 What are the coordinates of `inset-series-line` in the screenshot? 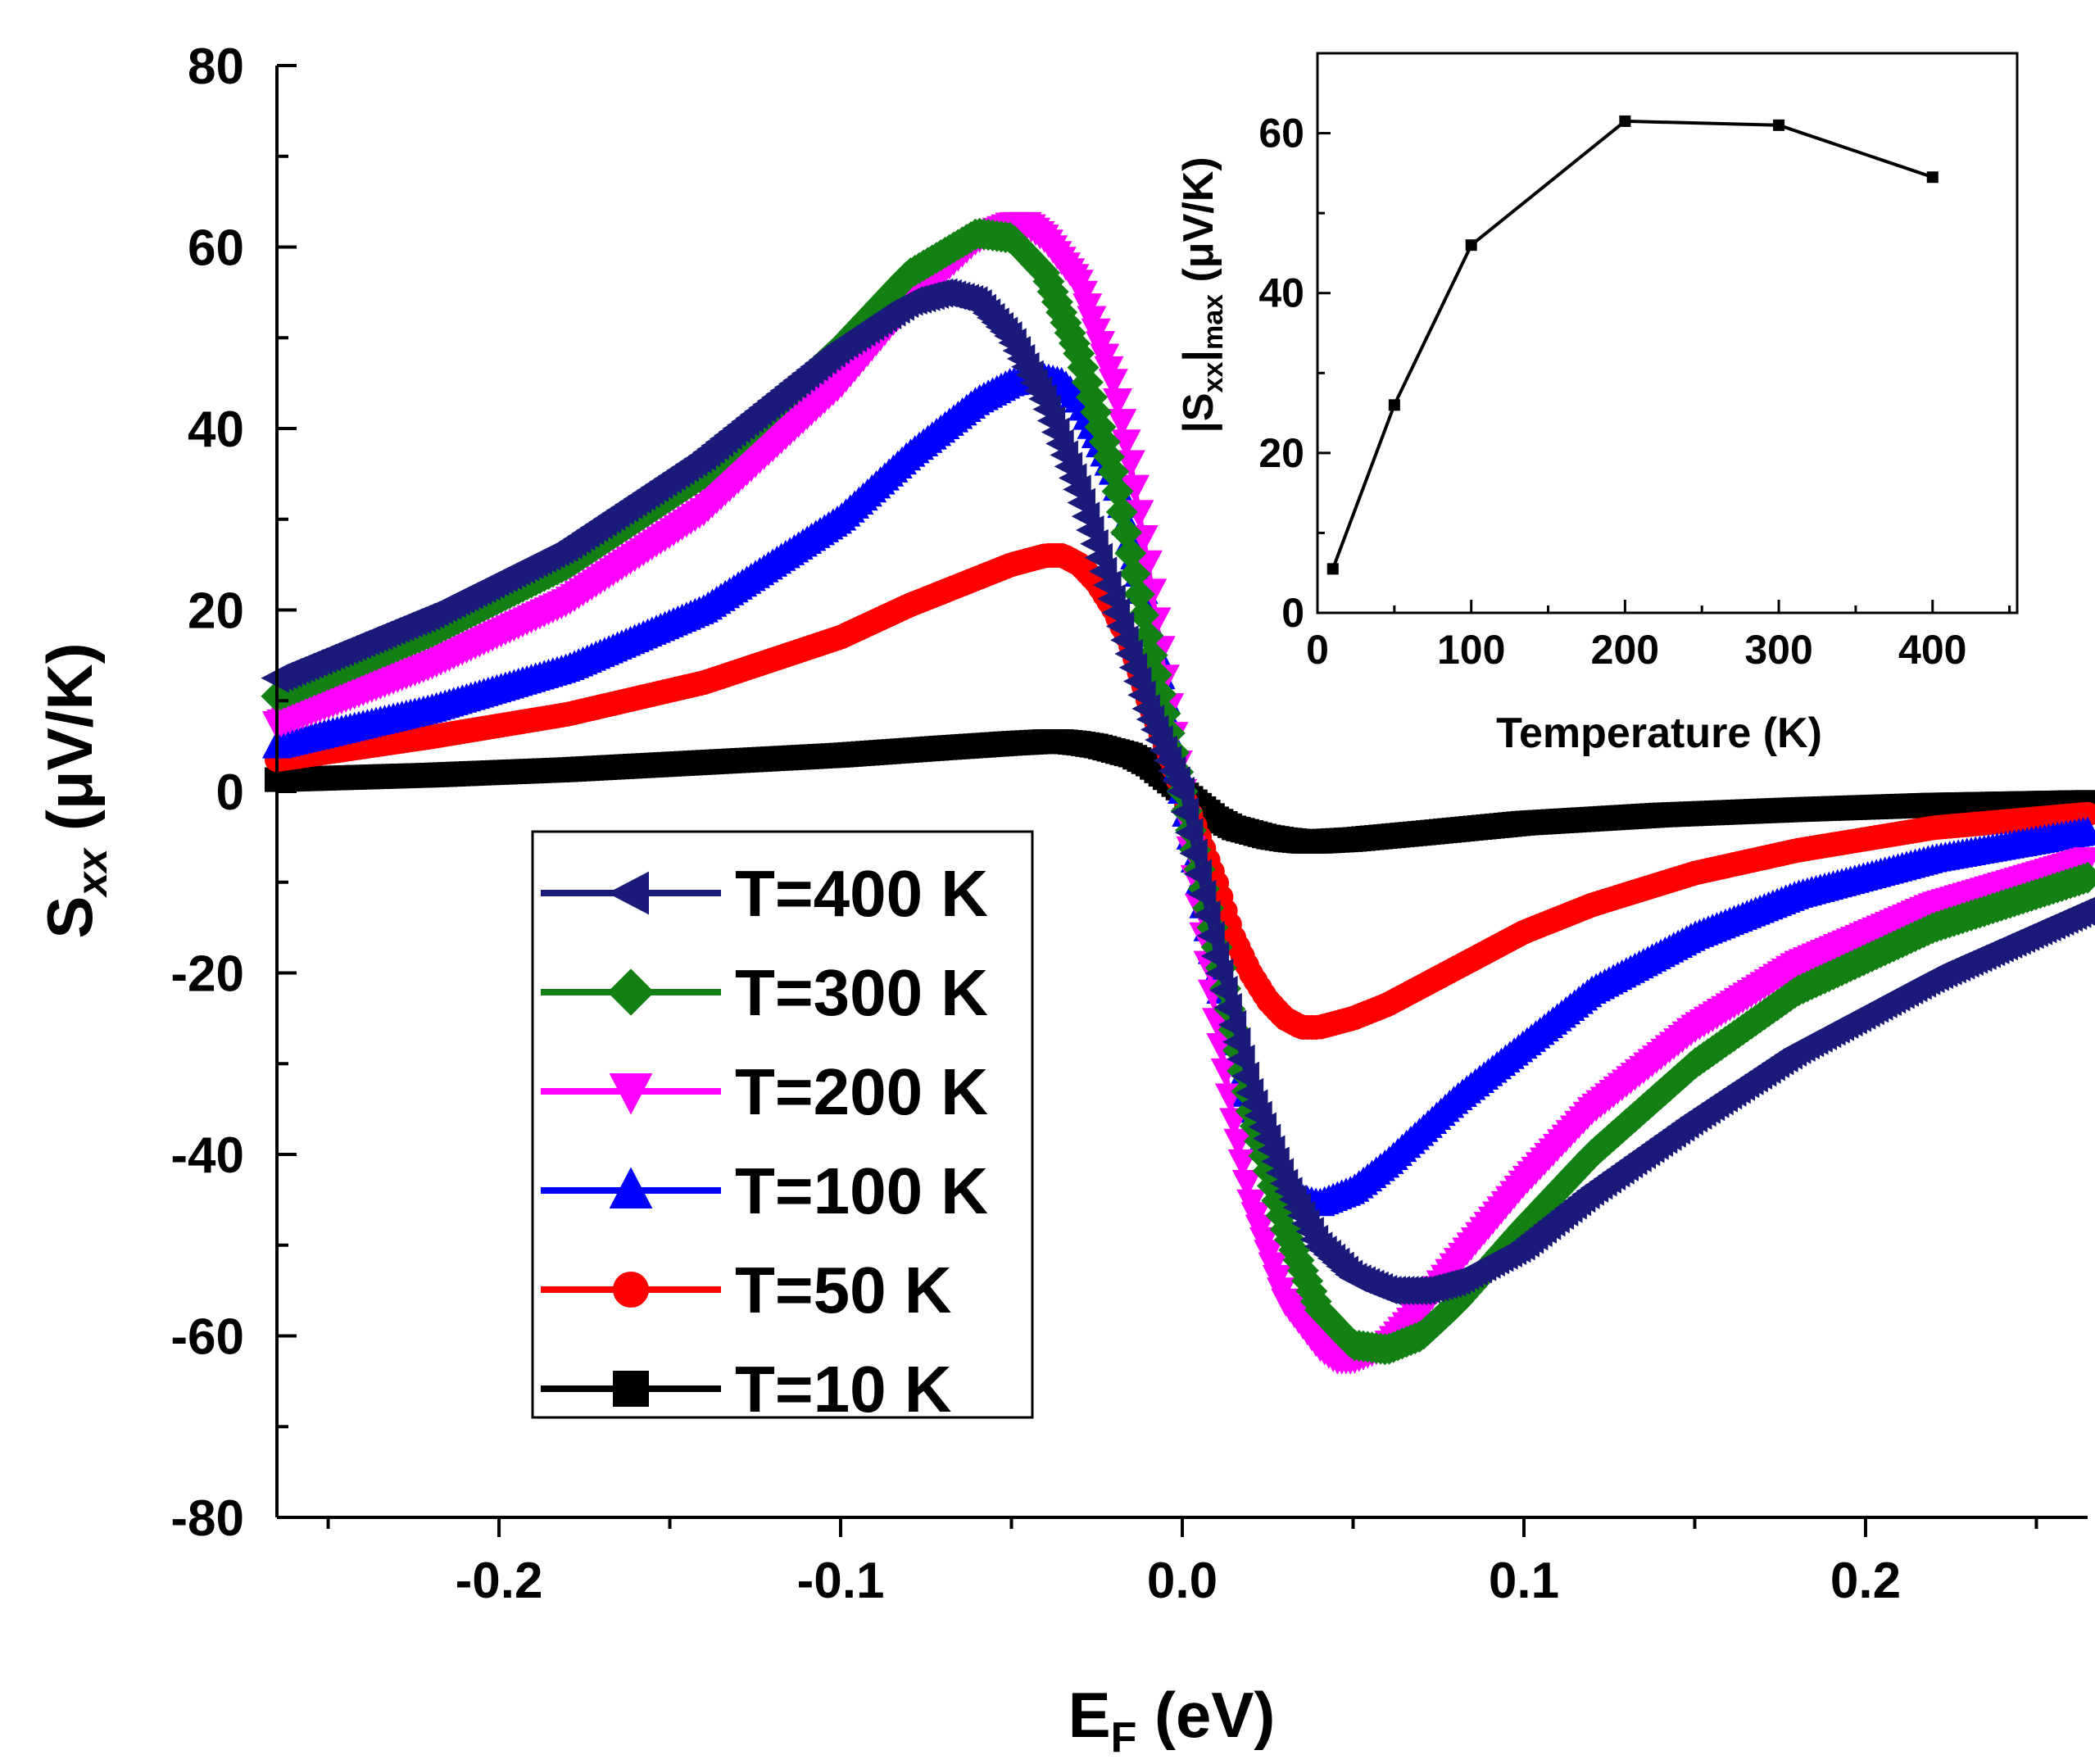 It's located at (1633, 344).